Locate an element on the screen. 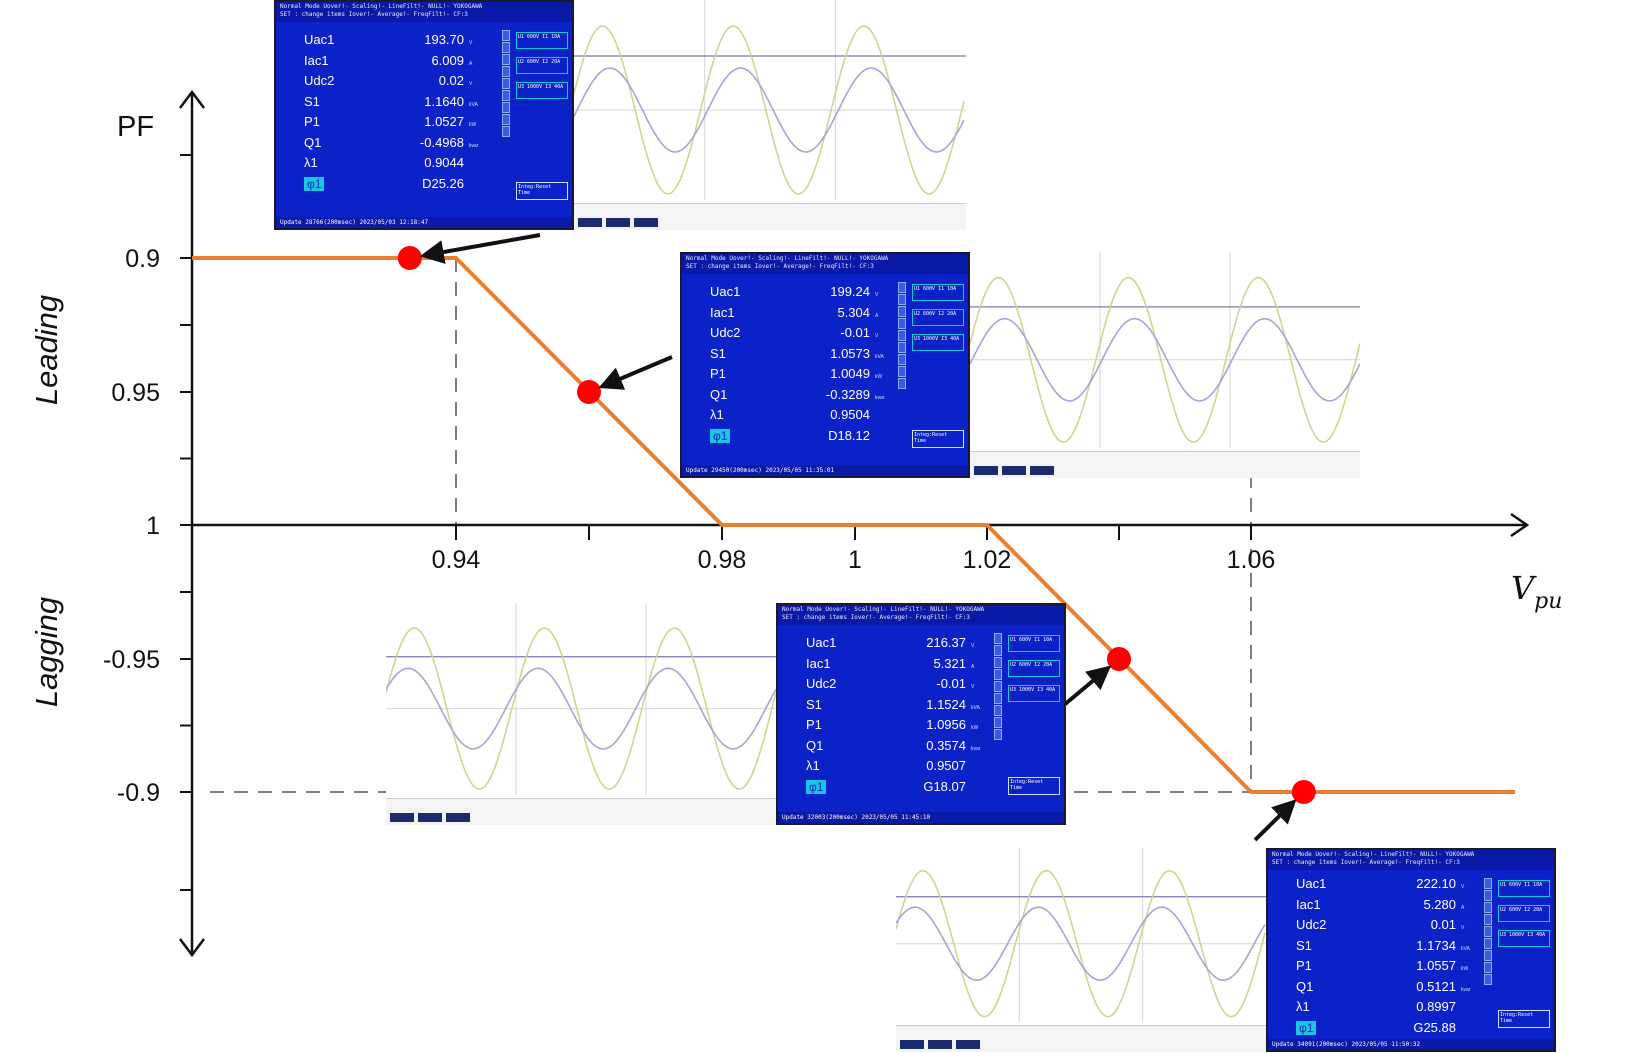  meter-reading-row: φ1 G18.07 is located at coordinates (893, 789).